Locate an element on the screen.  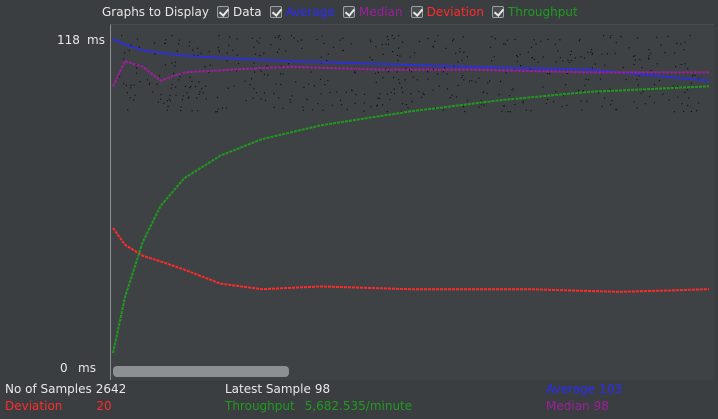
horizontal-scrollbar-thumb is located at coordinates (201, 371).